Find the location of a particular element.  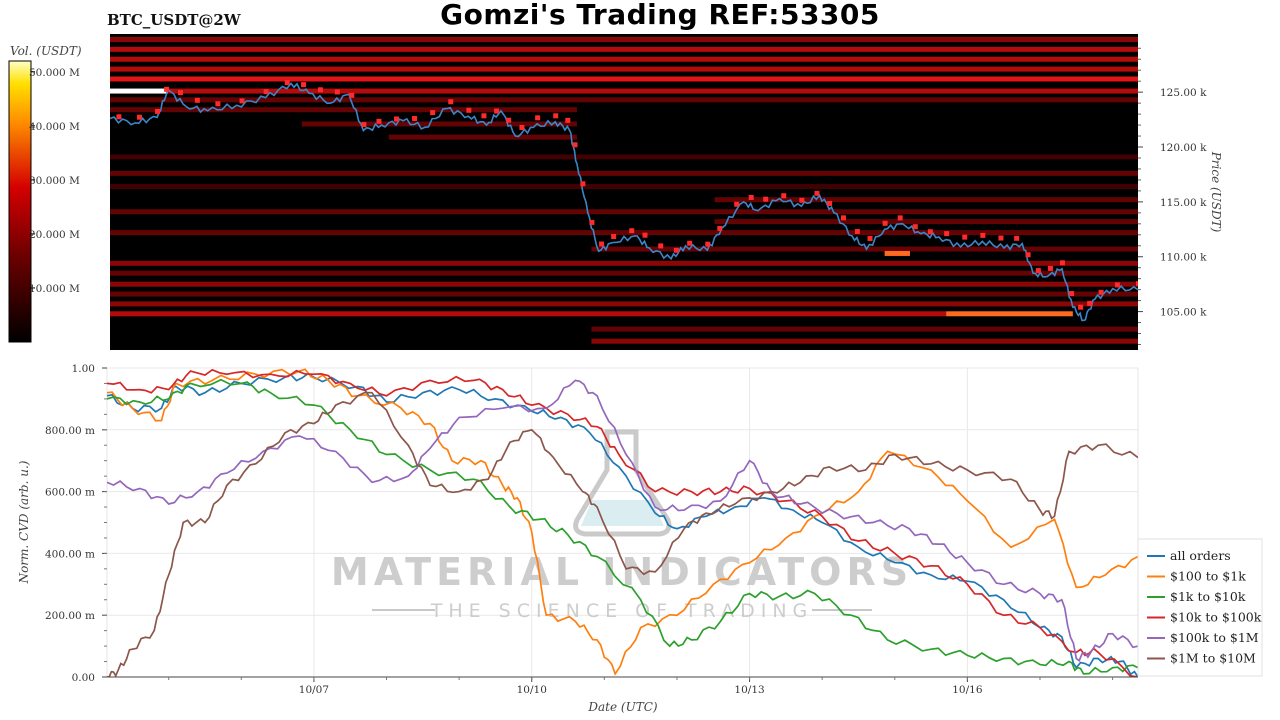

price-tick-label: 105.00 k is located at coordinates (1183, 313).